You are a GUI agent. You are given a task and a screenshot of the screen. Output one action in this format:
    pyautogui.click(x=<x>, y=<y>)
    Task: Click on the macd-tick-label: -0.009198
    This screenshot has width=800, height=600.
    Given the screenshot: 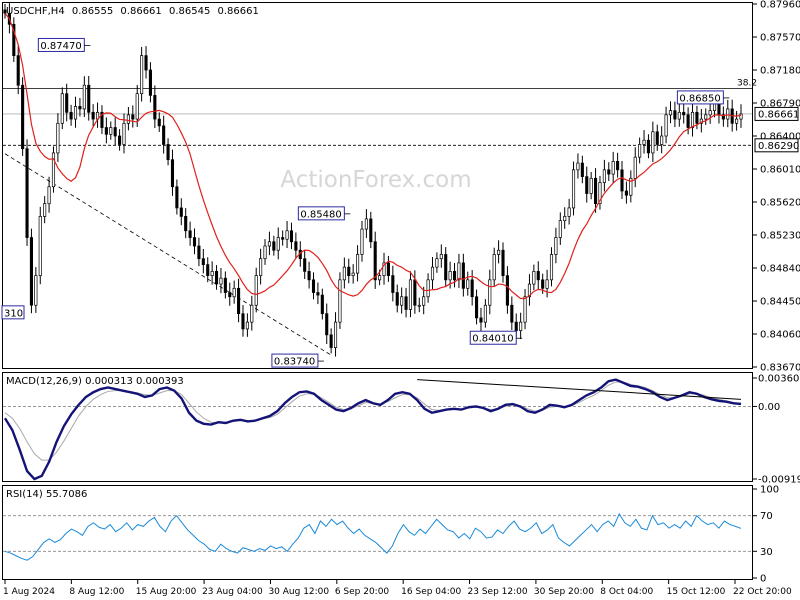 What is the action you would take?
    pyautogui.click(x=779, y=480)
    